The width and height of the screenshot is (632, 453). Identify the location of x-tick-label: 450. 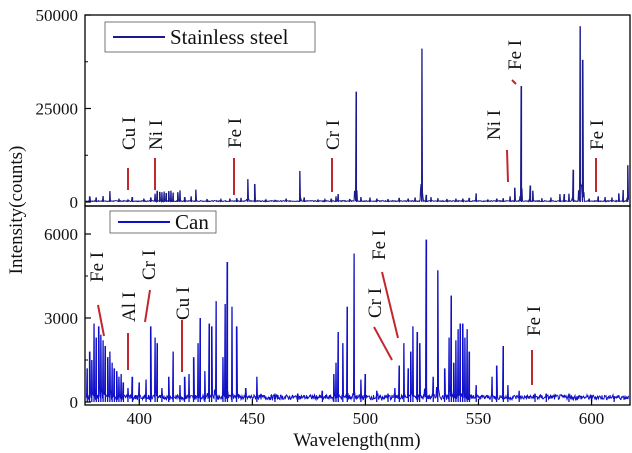
(253, 418).